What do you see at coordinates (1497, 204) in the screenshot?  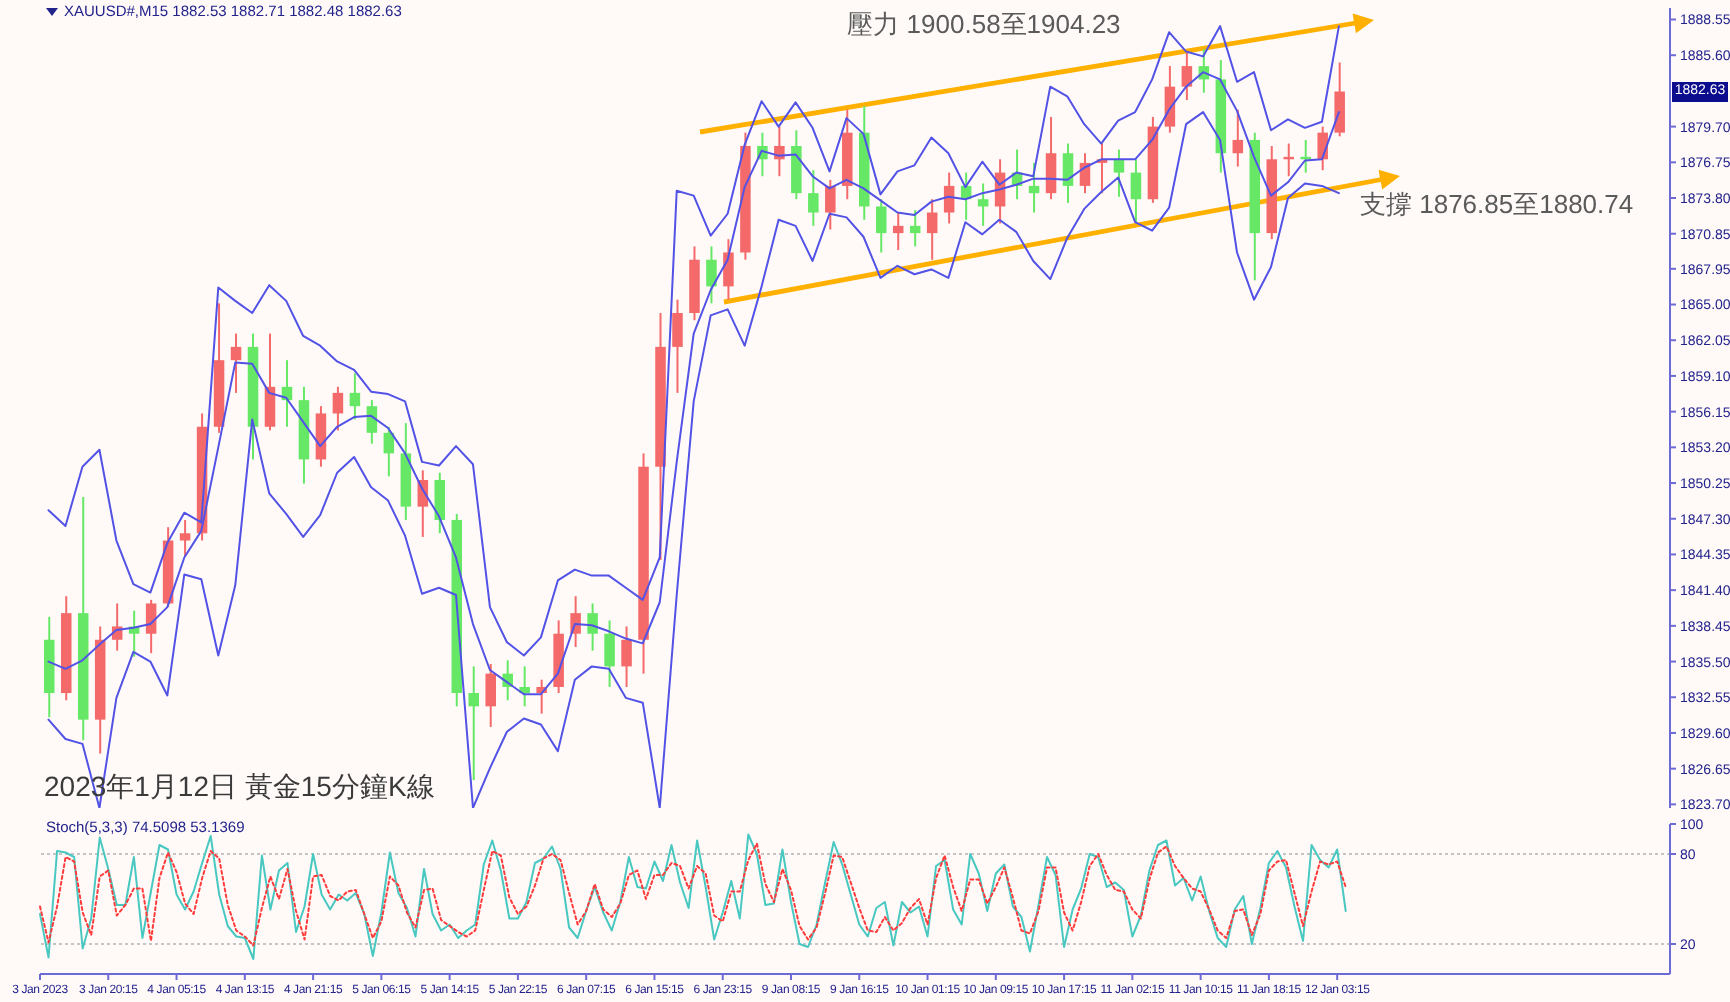 I see `annotation: 支撐 1876.85至1880.74` at bounding box center [1497, 204].